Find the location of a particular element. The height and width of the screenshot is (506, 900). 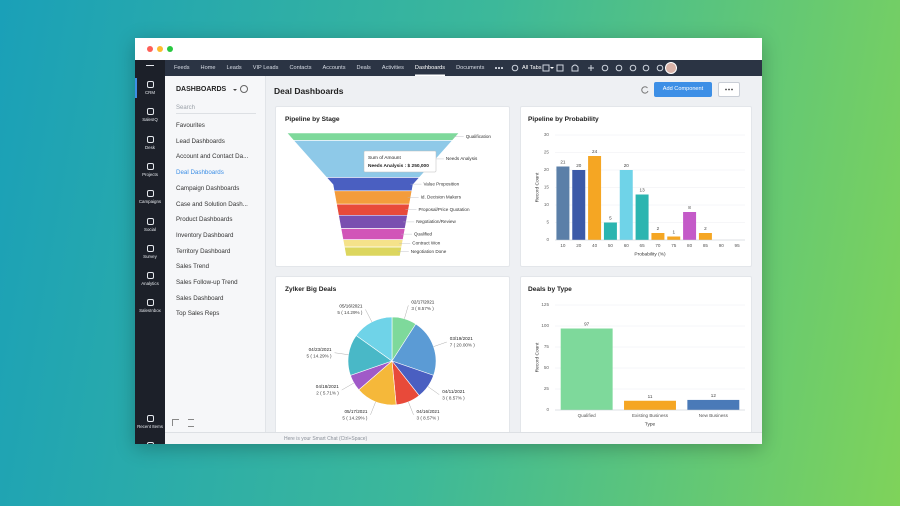

app-label: Projects is located at coordinates (150, 174).